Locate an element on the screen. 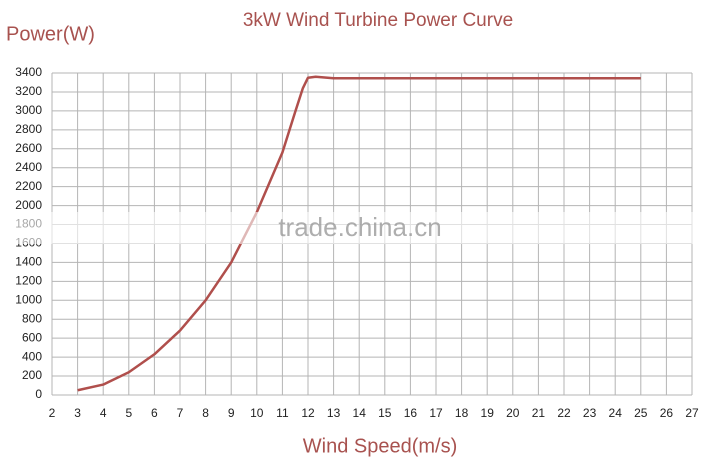 The image size is (720, 476). y-tick-label: 3200 is located at coordinates (28, 91).